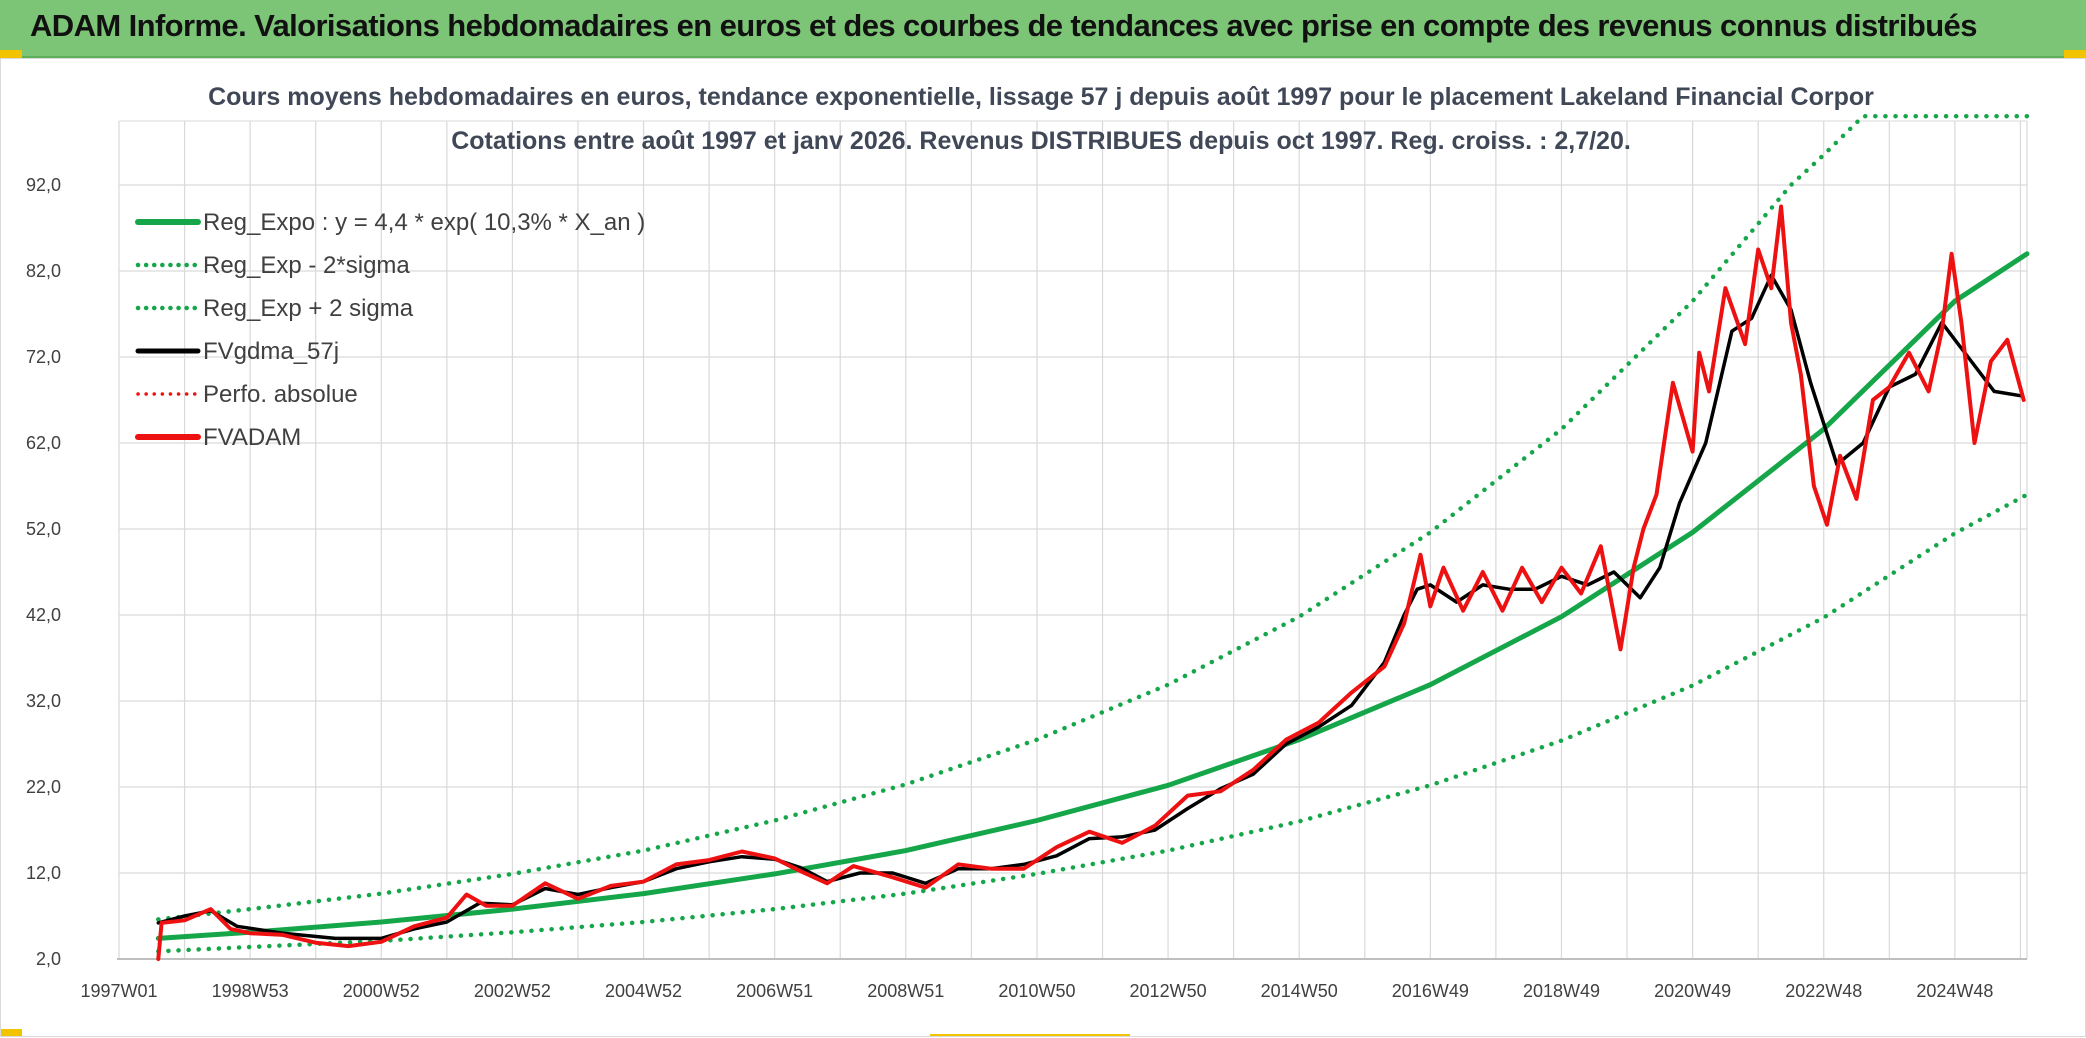 Image resolution: width=2086 pixels, height=1038 pixels. What do you see at coordinates (308, 308) in the screenshot?
I see `legend-label: Reg_Exp + 2 sigma` at bounding box center [308, 308].